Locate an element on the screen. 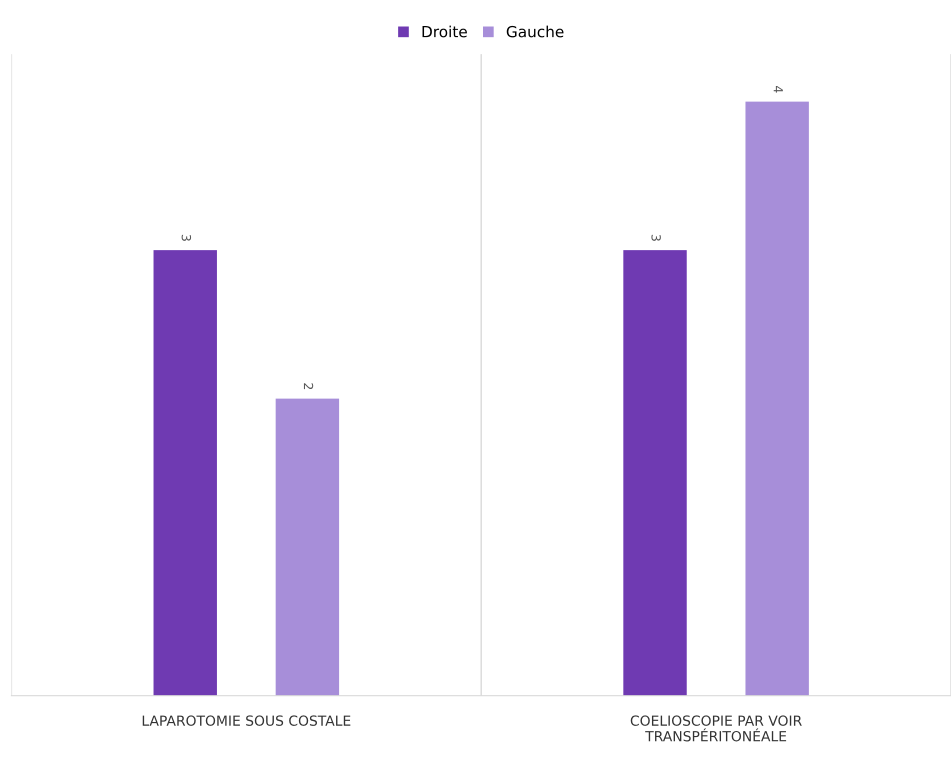 Image resolution: width=951 pixels, height=773 pixels. x-tick-label: LAPAROTOMIE SOUS COSTALE is located at coordinates (246, 720).